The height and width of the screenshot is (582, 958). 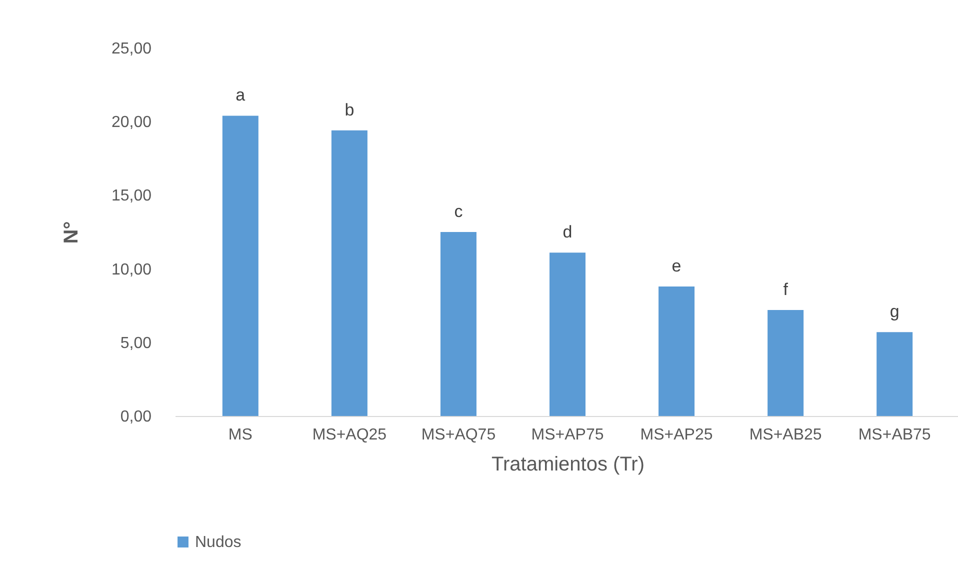 What do you see at coordinates (131, 123) in the screenshot?
I see `y-tick-label: 20,00` at bounding box center [131, 123].